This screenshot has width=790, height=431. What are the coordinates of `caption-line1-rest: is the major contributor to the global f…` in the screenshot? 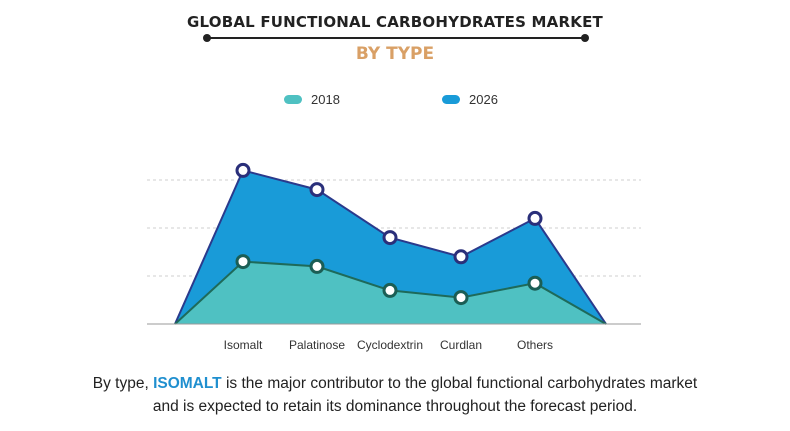 It's located at (459, 383).